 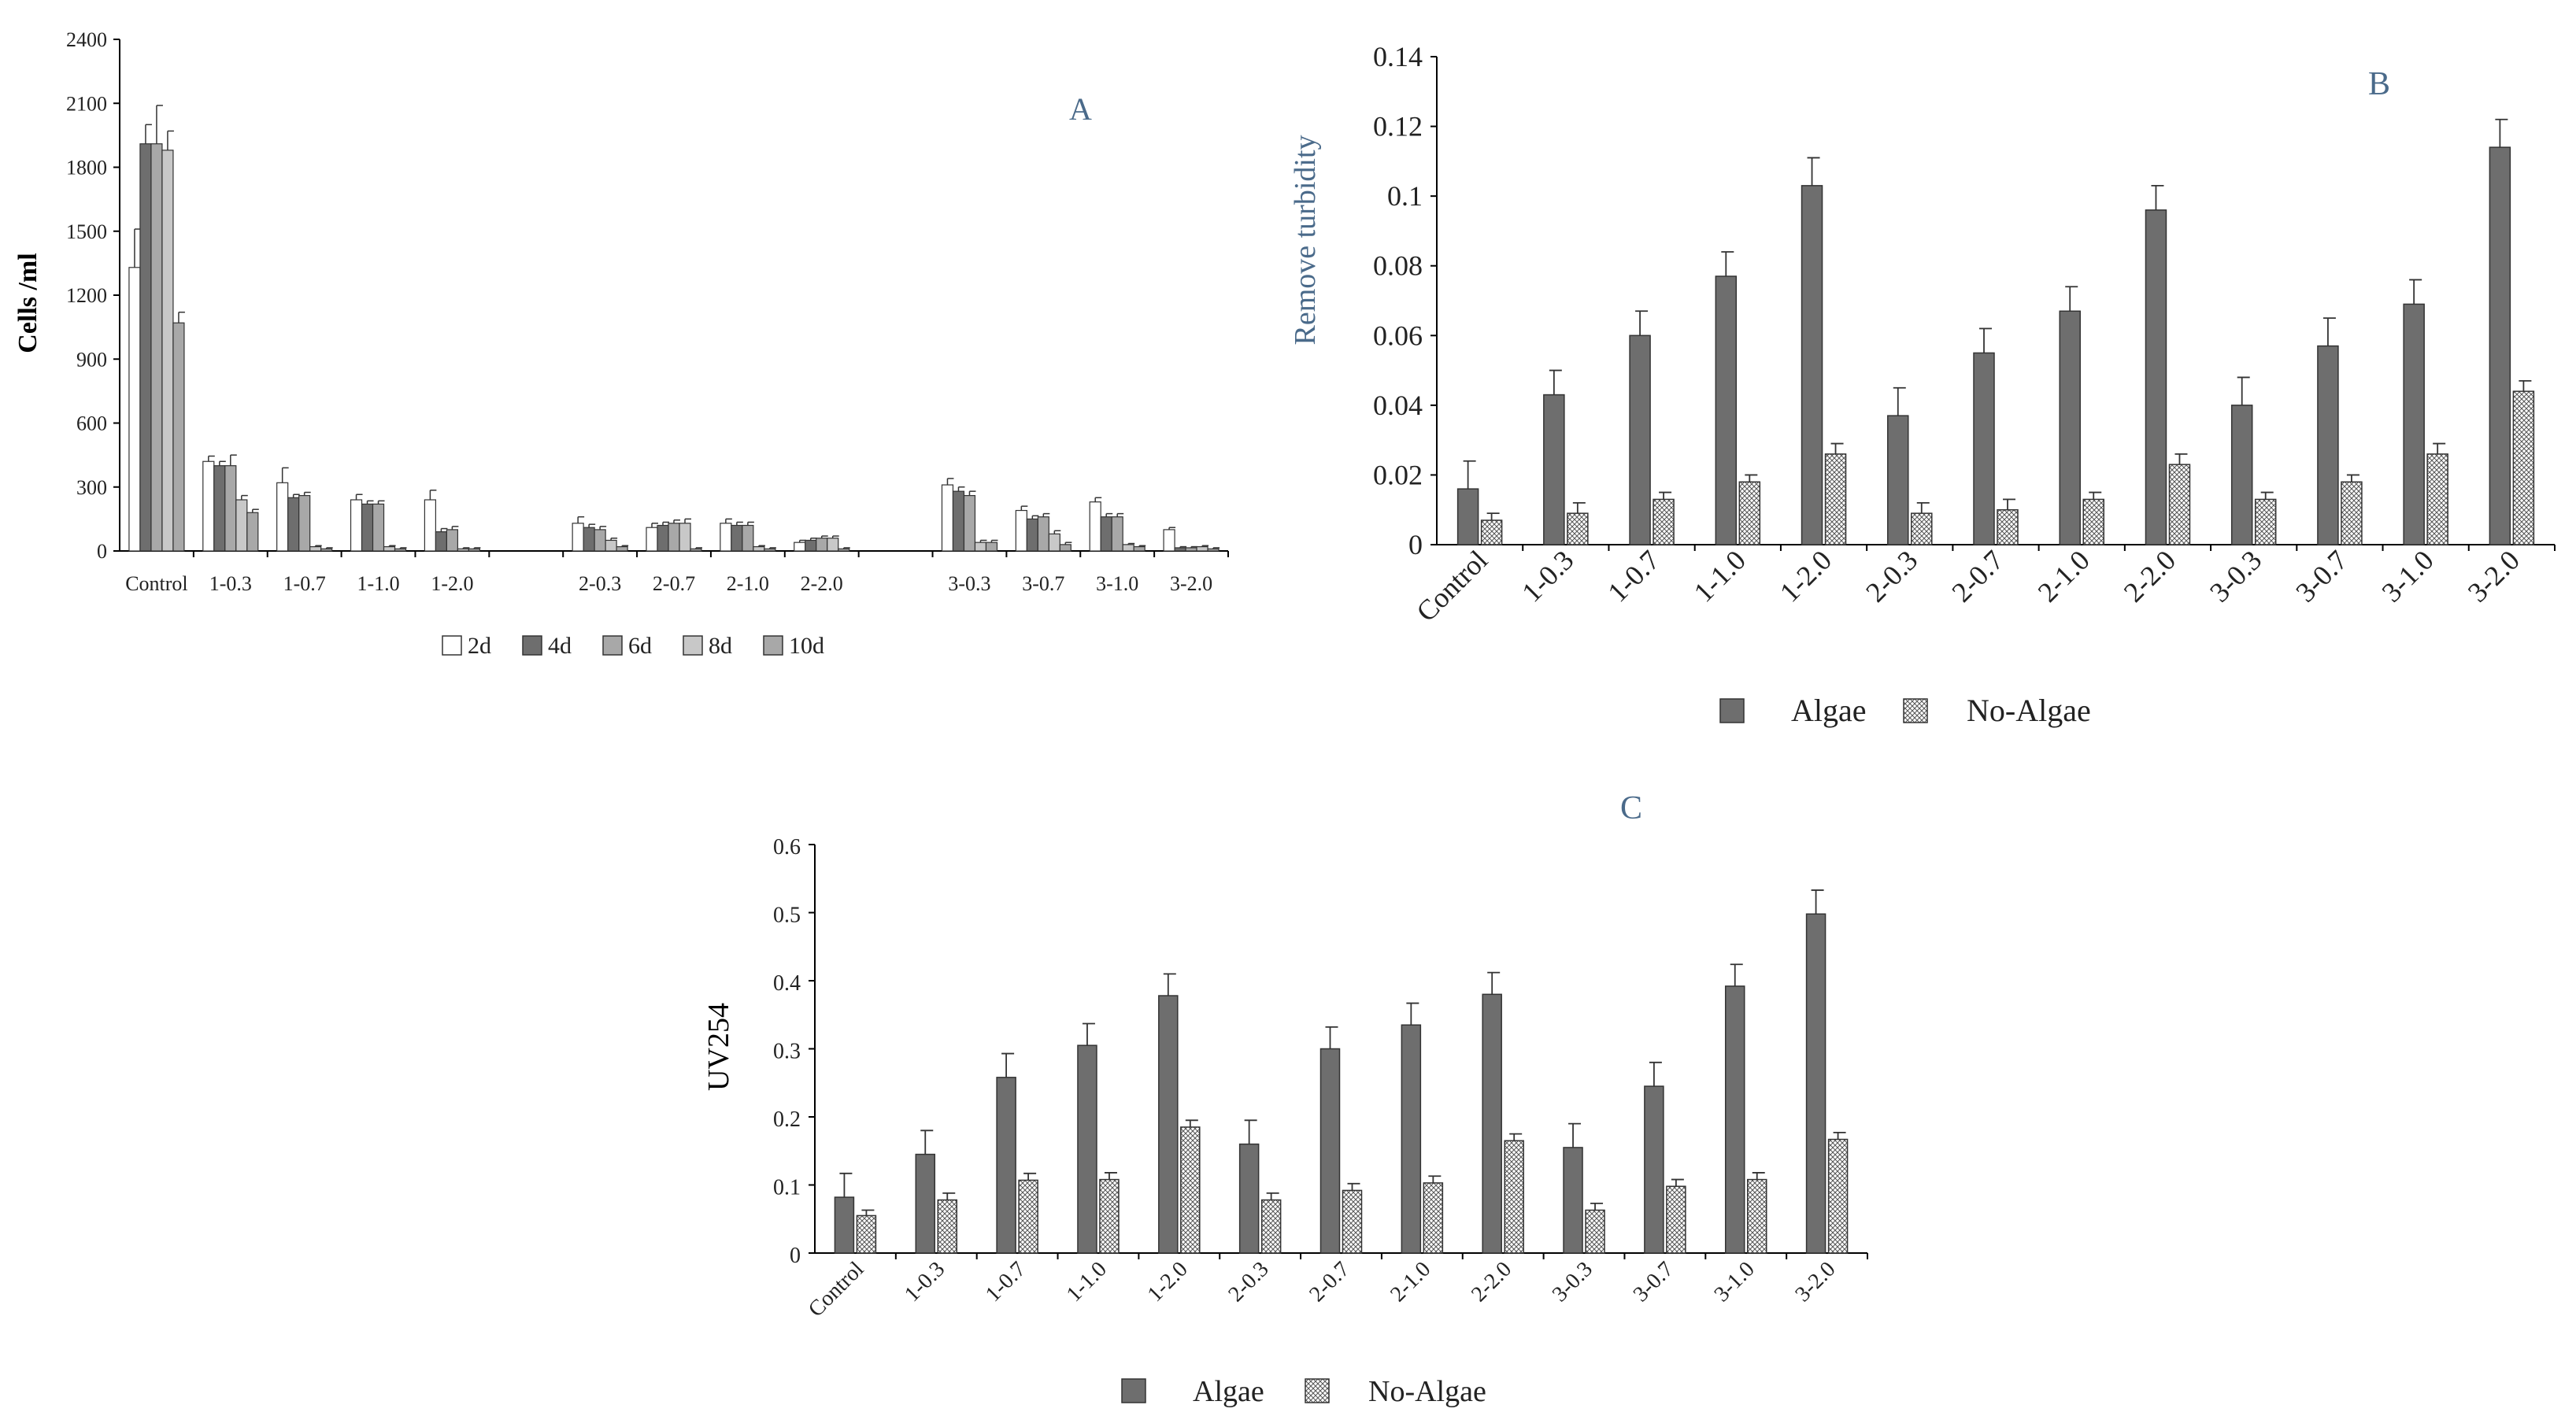 What do you see at coordinates (1043, 583) in the screenshot?
I see `chart-a-xtick-label: 3-0.7` at bounding box center [1043, 583].